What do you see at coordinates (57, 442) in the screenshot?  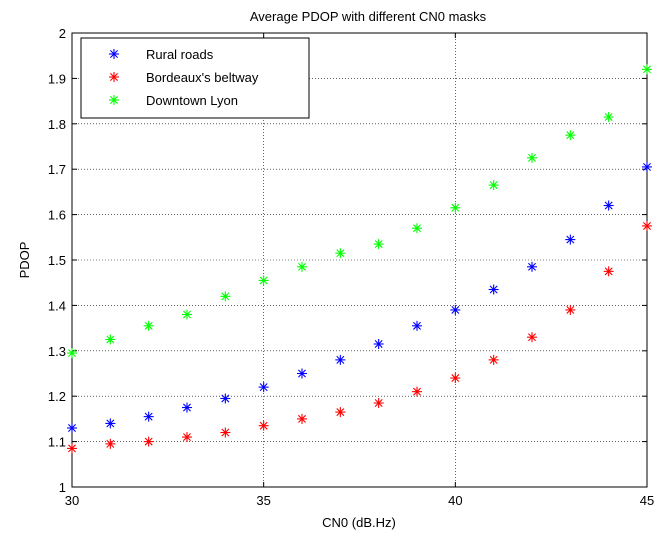 I see `y-tick-label: 1.1` at bounding box center [57, 442].